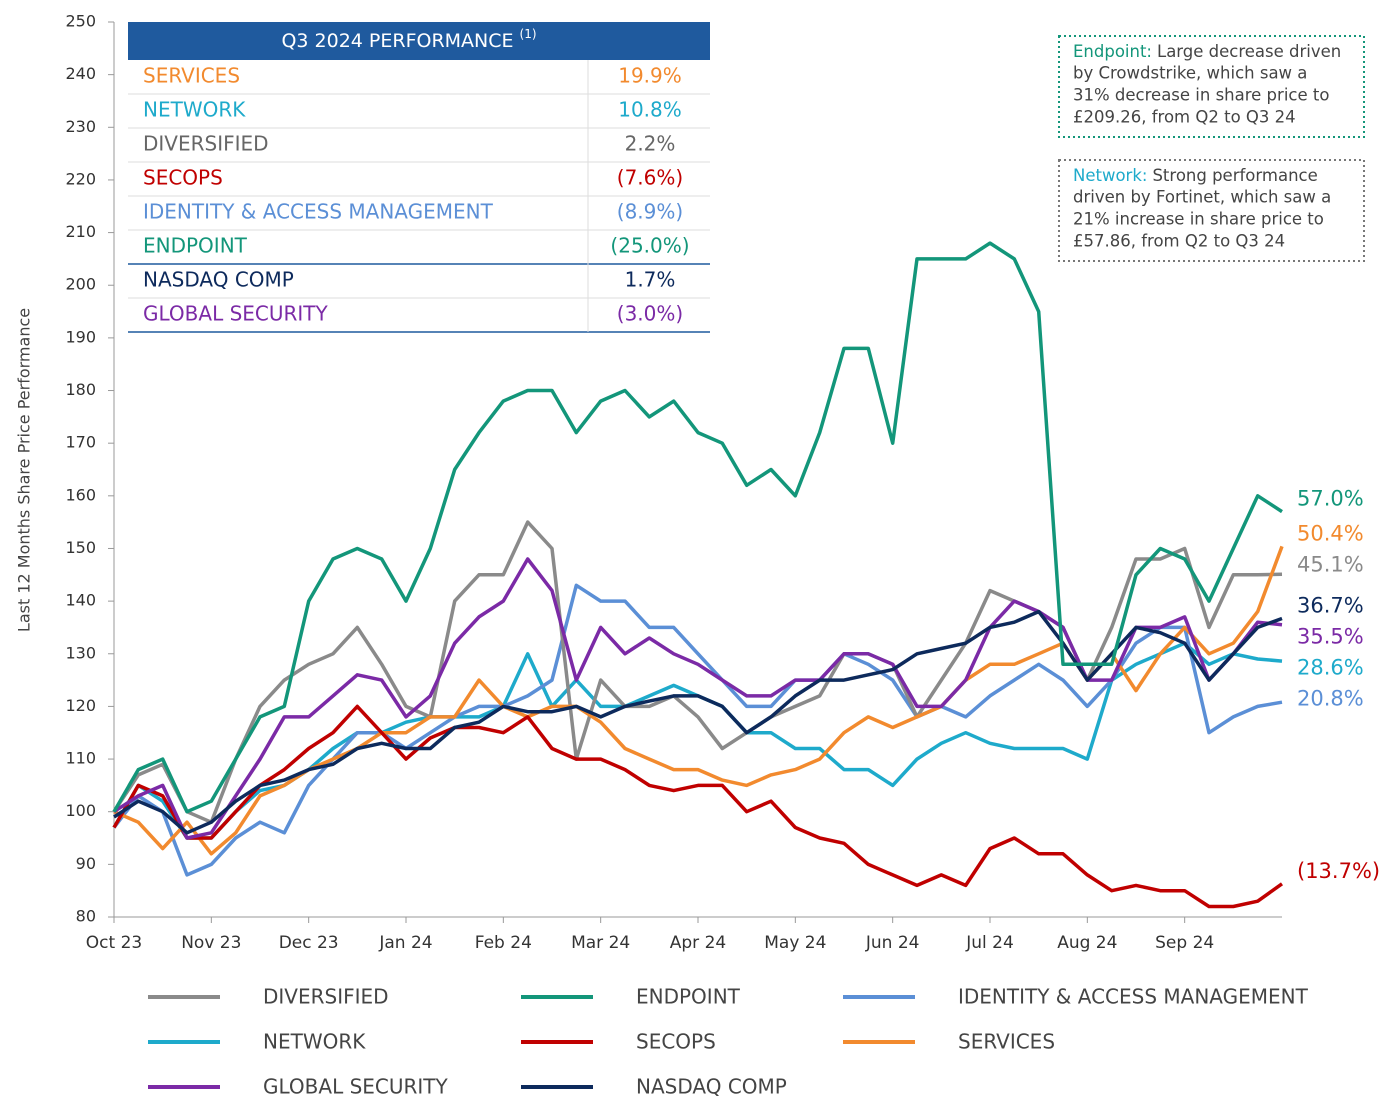 The image size is (1398, 1100). I want to click on x-tick-label: Jul 24, so click(989, 943).